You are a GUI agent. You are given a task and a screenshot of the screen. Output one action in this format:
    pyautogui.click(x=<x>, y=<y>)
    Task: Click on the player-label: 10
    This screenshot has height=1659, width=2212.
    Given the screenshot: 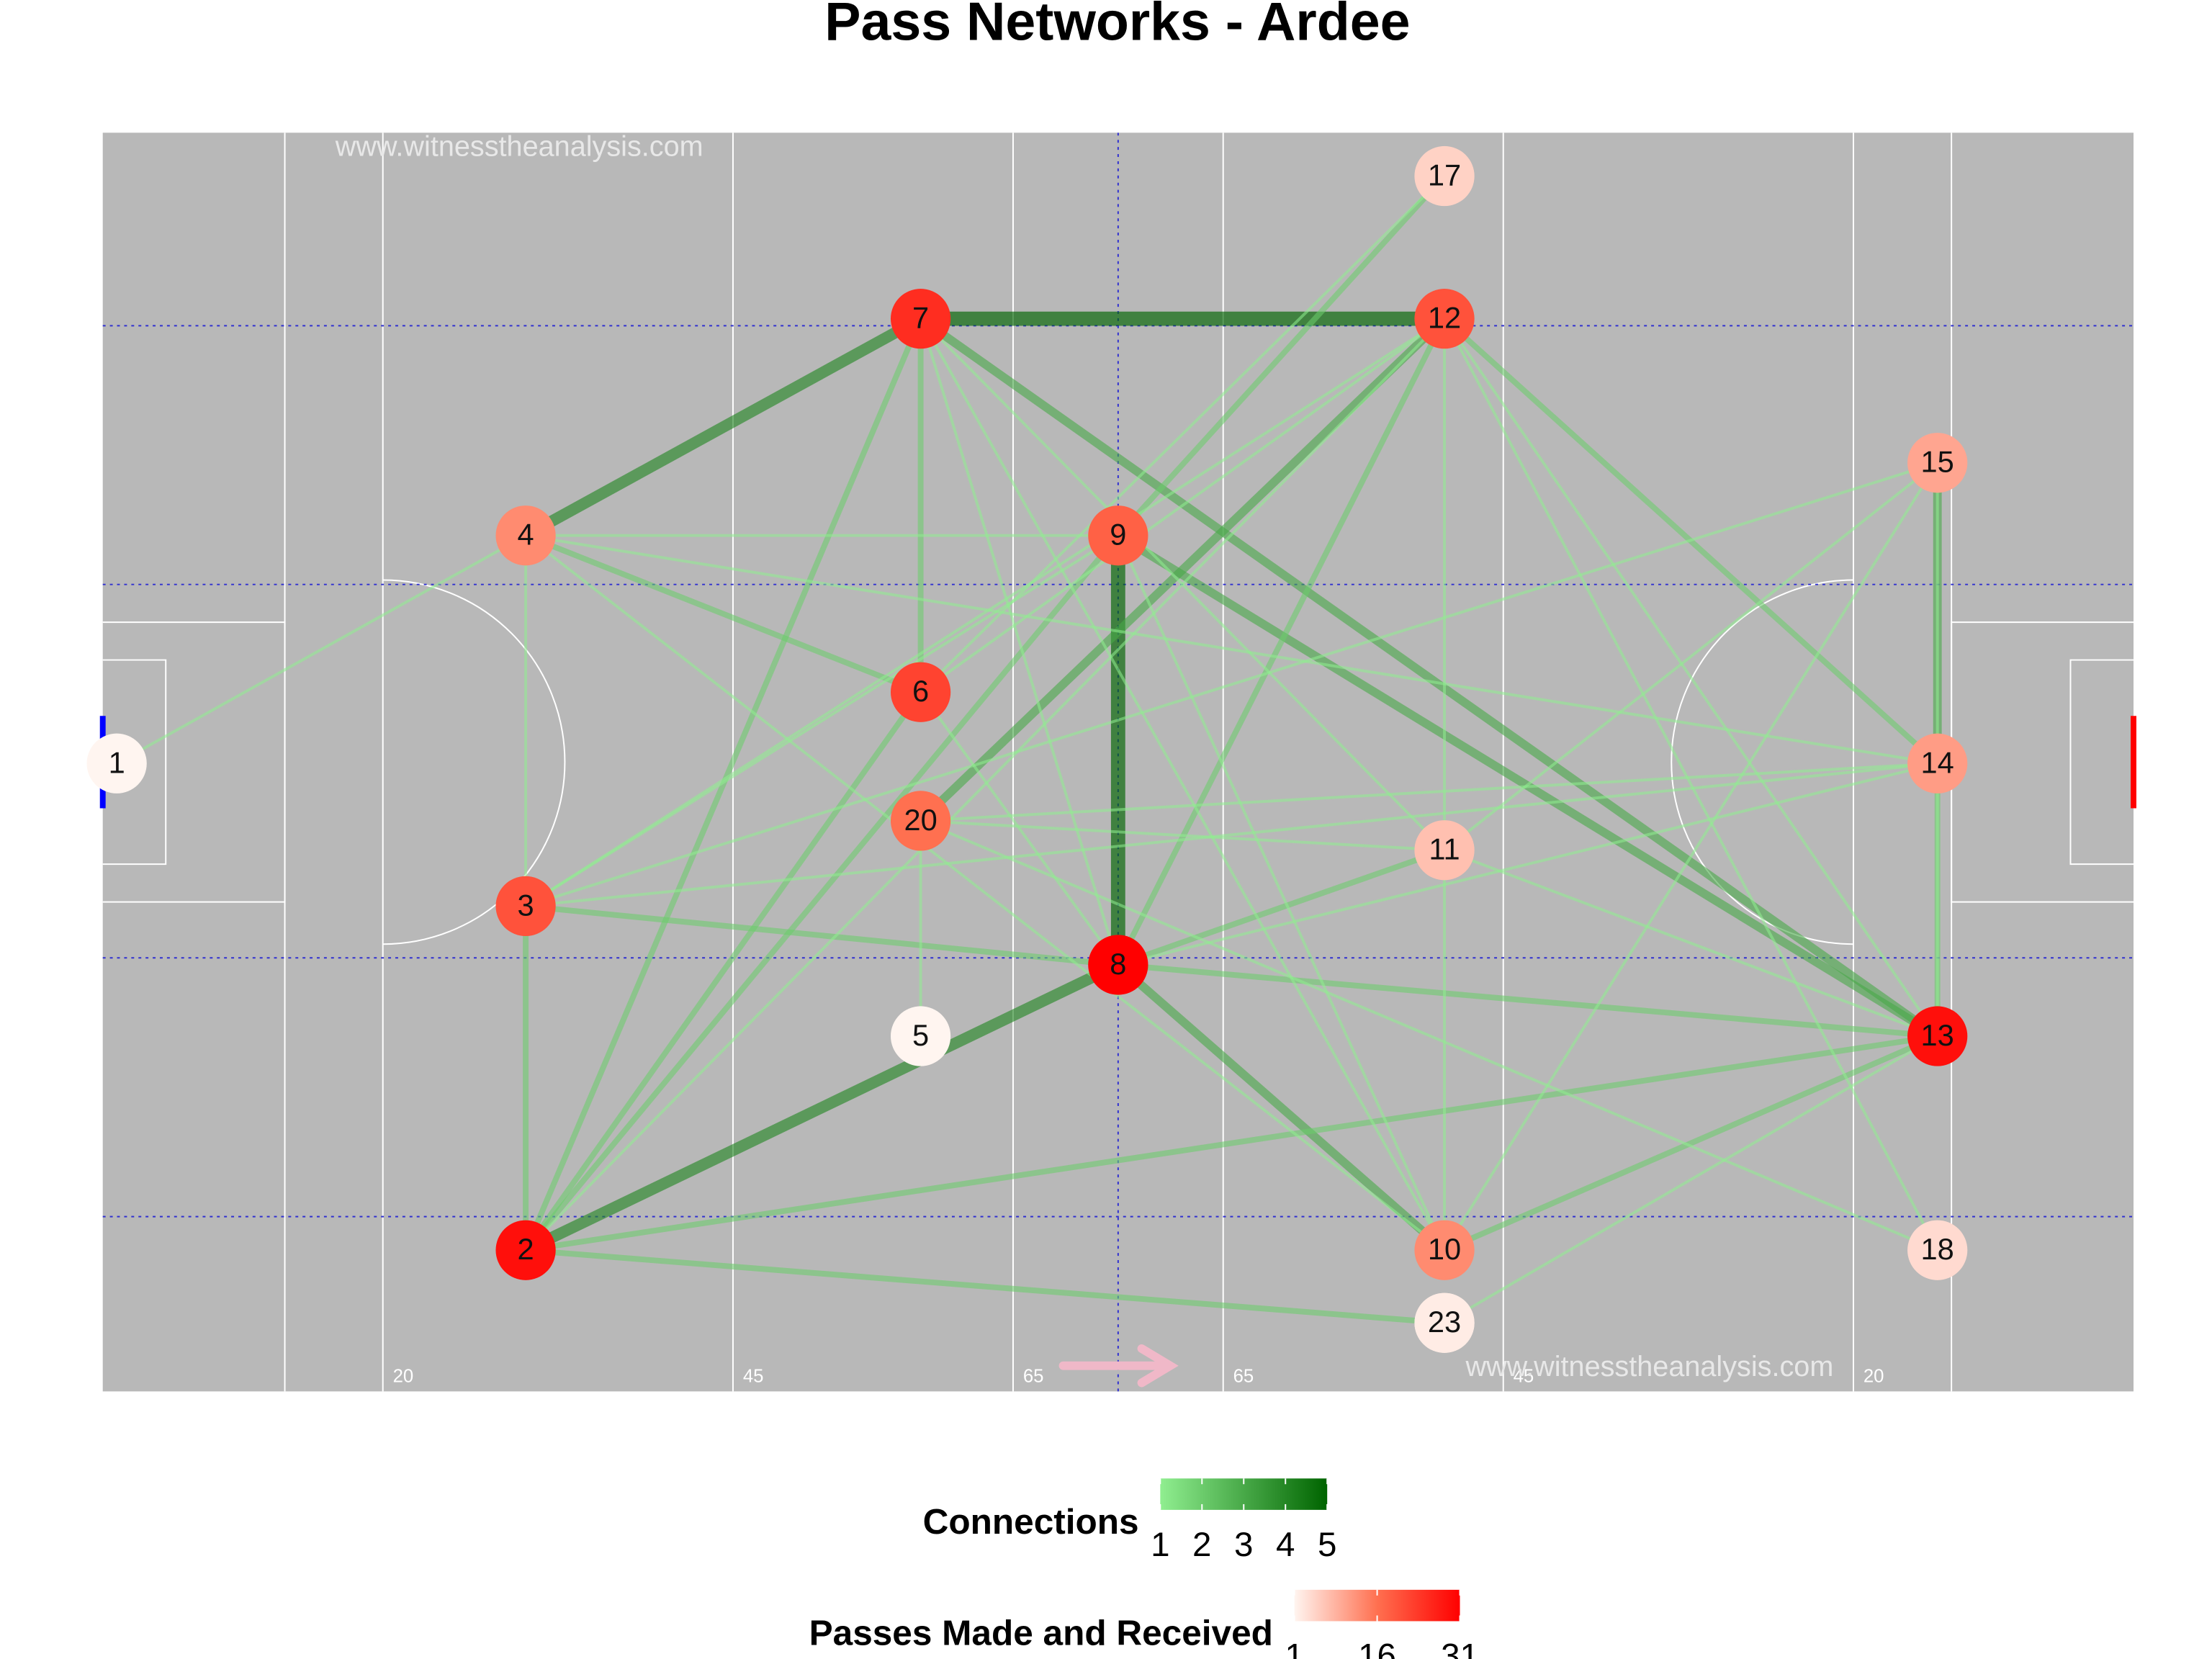 What is the action you would take?
    pyautogui.click(x=1444, y=1249)
    